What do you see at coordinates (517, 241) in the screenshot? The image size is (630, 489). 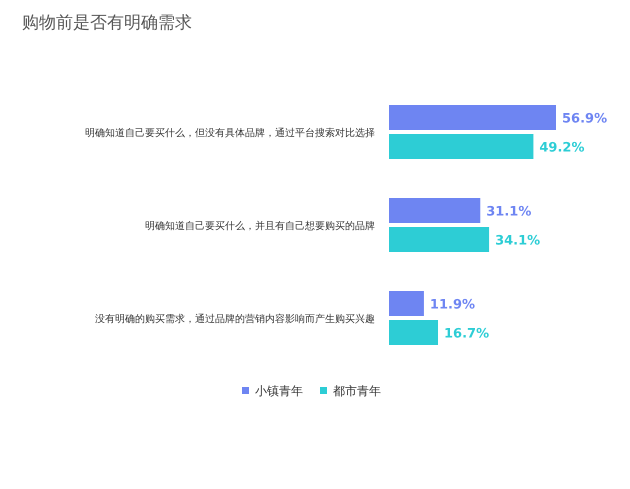 I see `data-label: 34.1%` at bounding box center [517, 241].